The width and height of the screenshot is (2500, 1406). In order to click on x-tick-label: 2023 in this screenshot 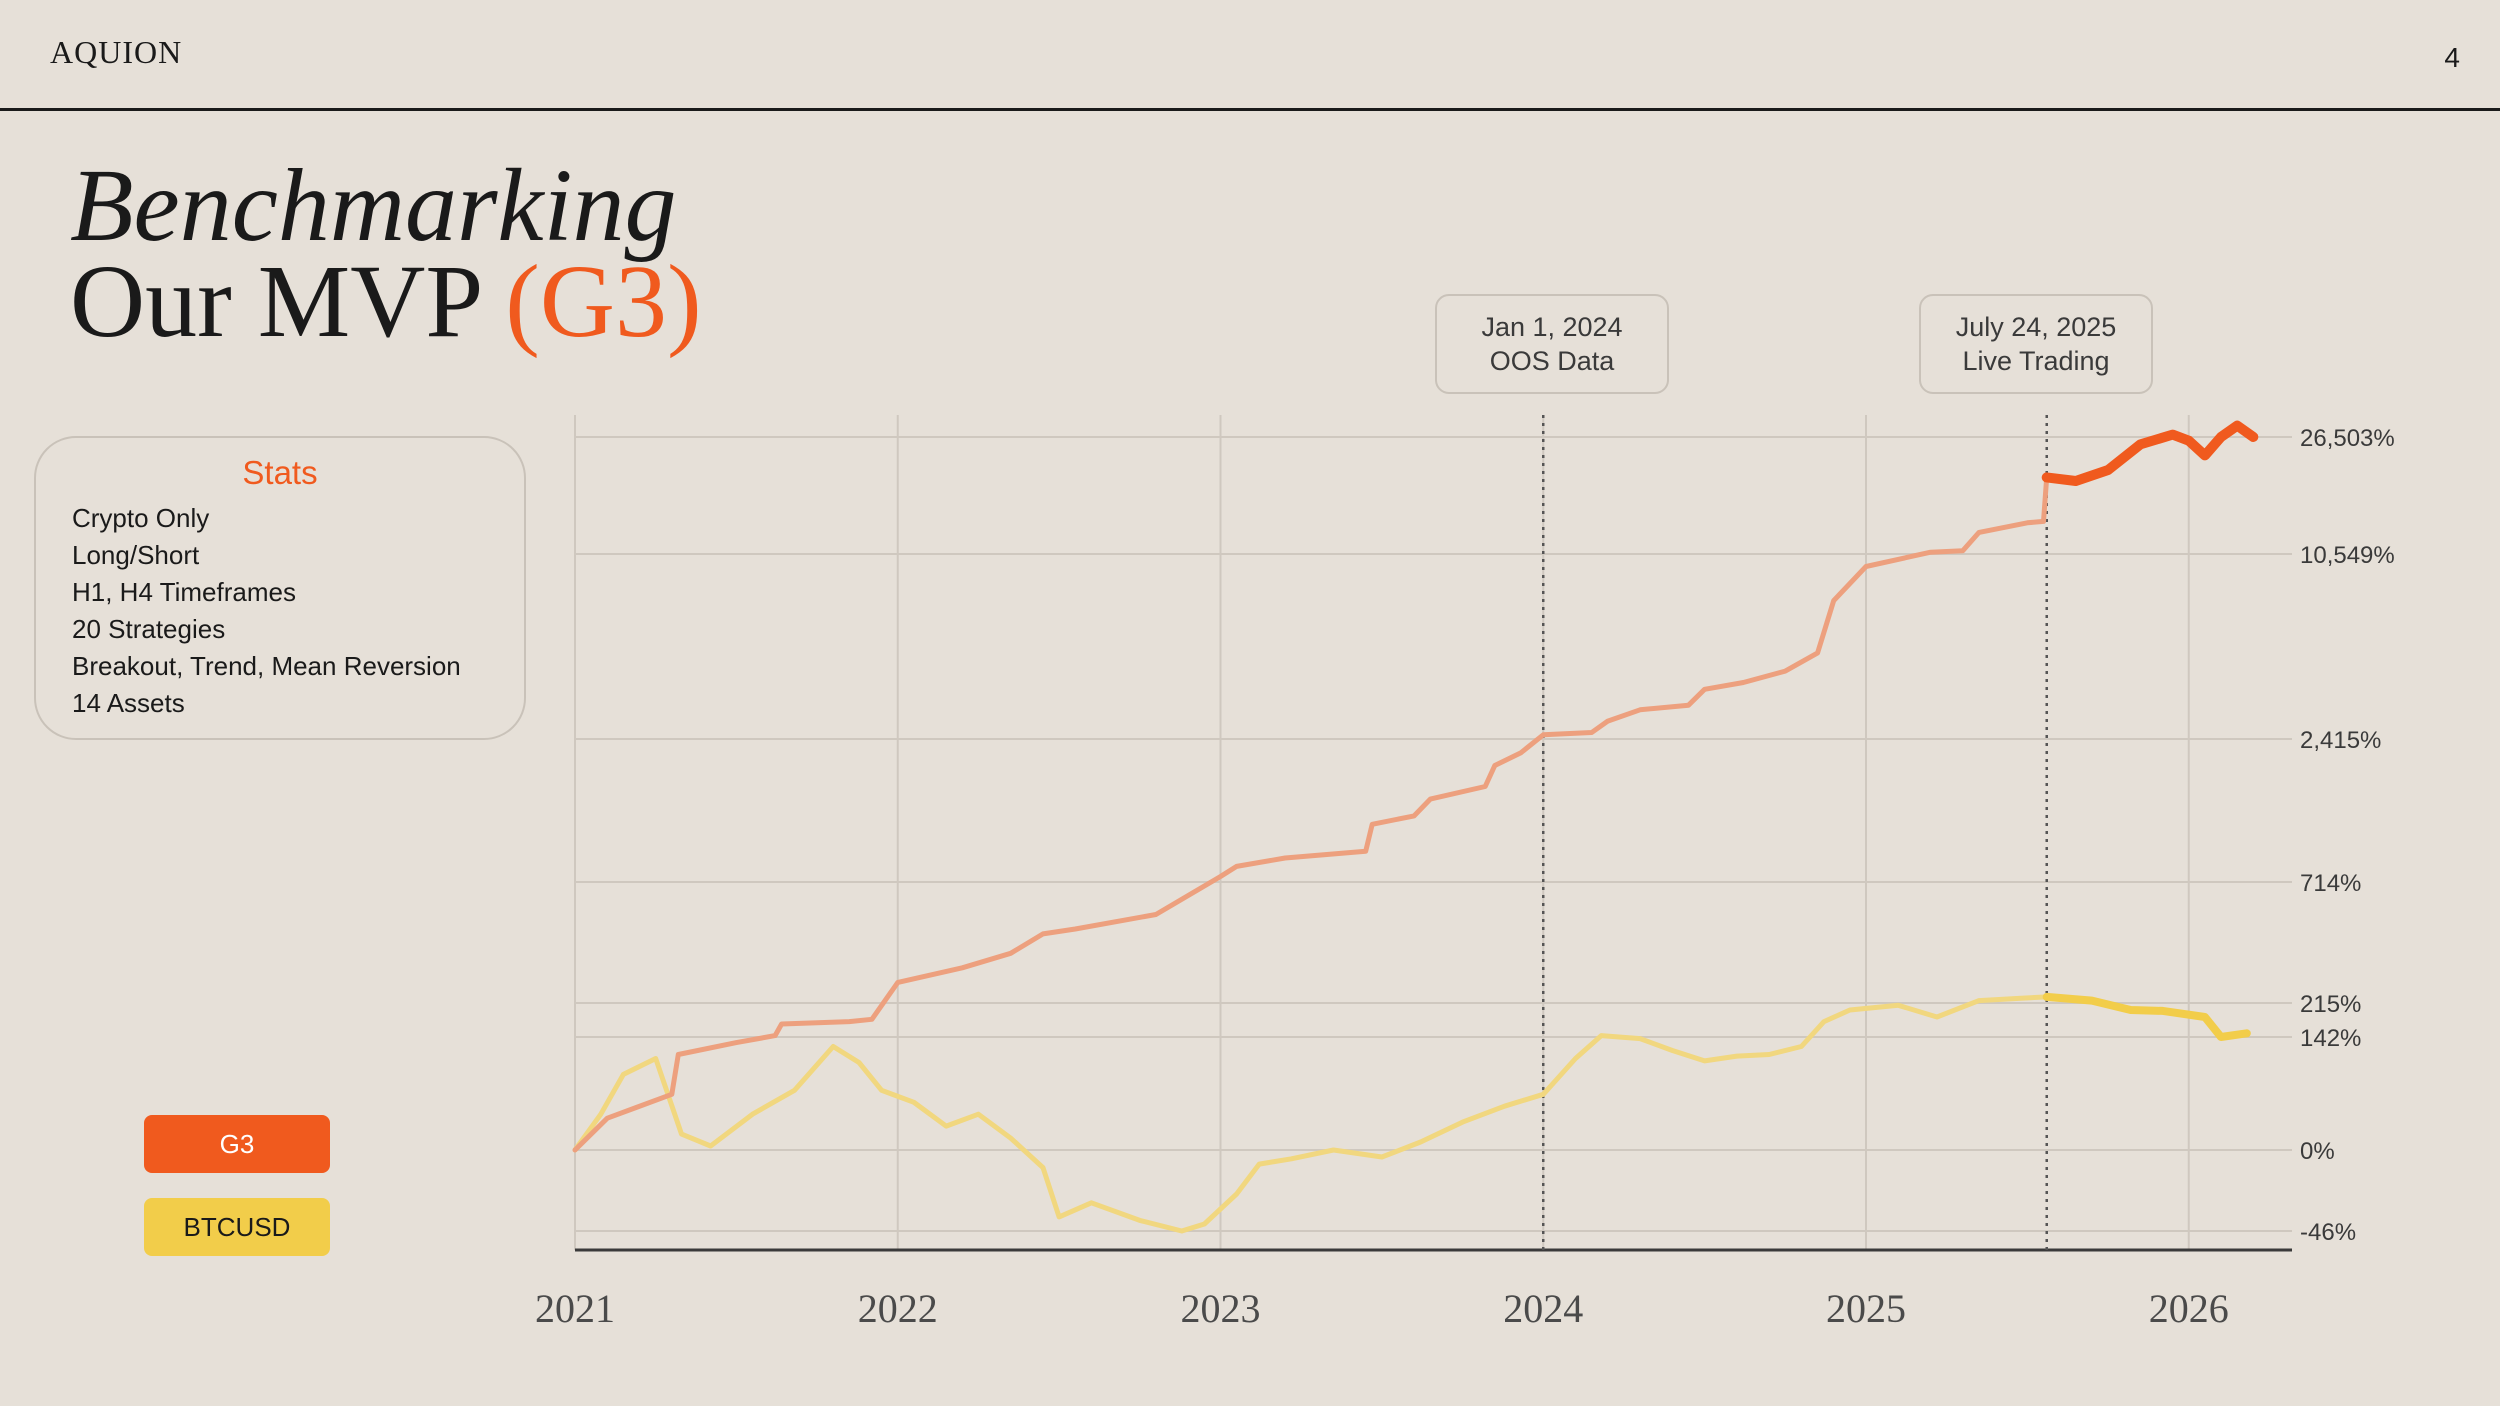, I will do `click(1221, 1308)`.